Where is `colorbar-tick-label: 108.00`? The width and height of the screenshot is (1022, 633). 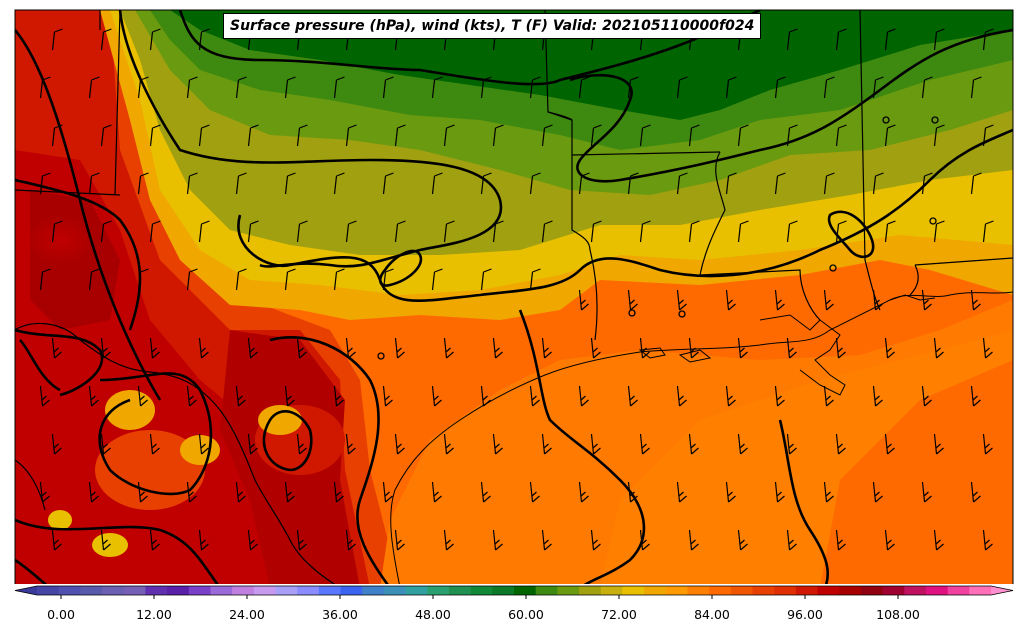 colorbar-tick-label: 108.00 is located at coordinates (898, 614).